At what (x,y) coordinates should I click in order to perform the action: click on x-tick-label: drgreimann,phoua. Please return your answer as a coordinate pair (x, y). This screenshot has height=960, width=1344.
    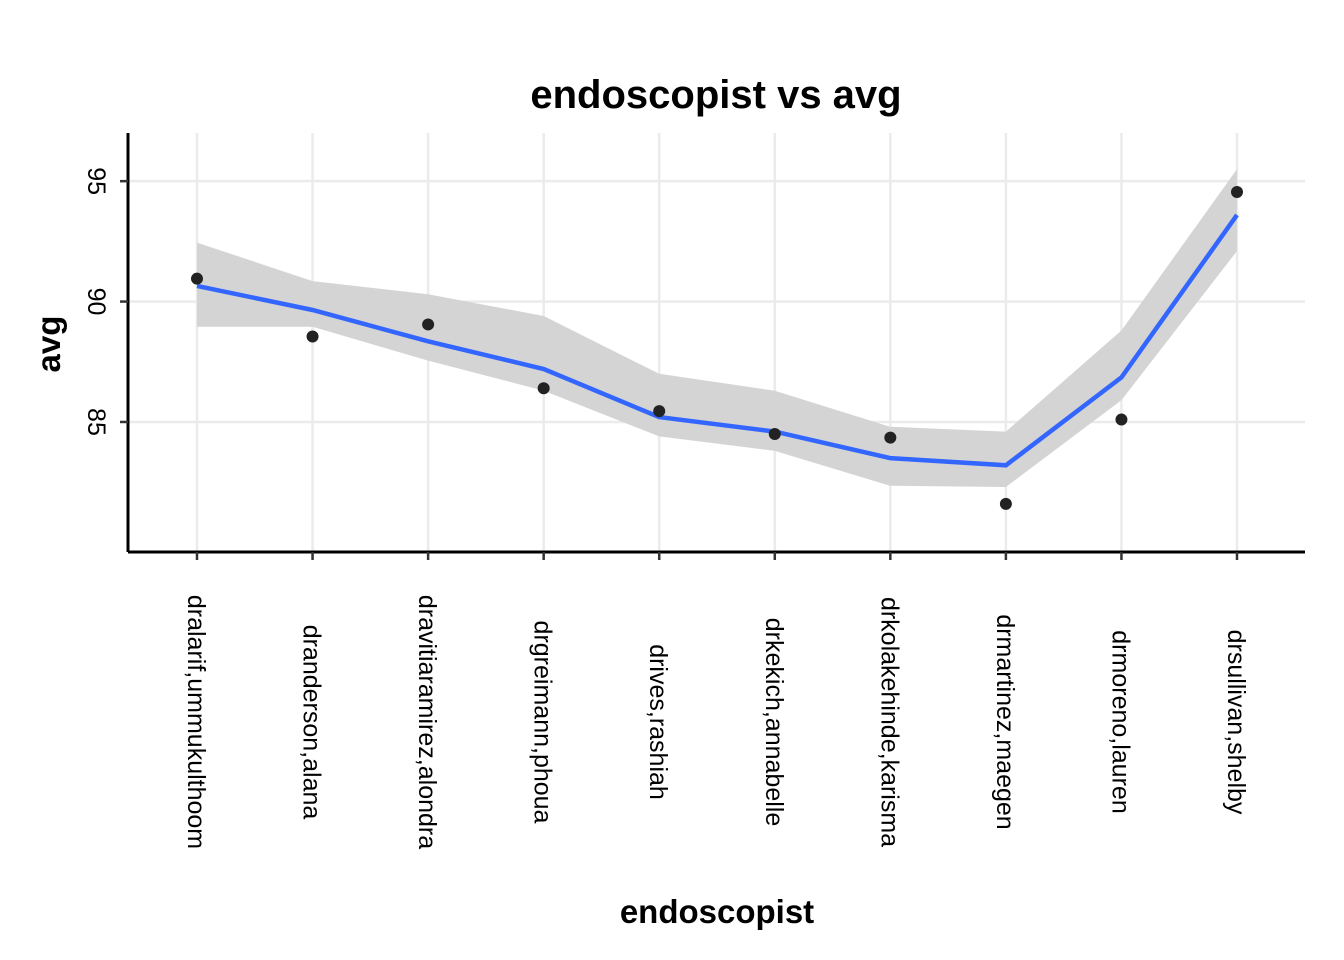
    Looking at the image, I should click on (543, 722).